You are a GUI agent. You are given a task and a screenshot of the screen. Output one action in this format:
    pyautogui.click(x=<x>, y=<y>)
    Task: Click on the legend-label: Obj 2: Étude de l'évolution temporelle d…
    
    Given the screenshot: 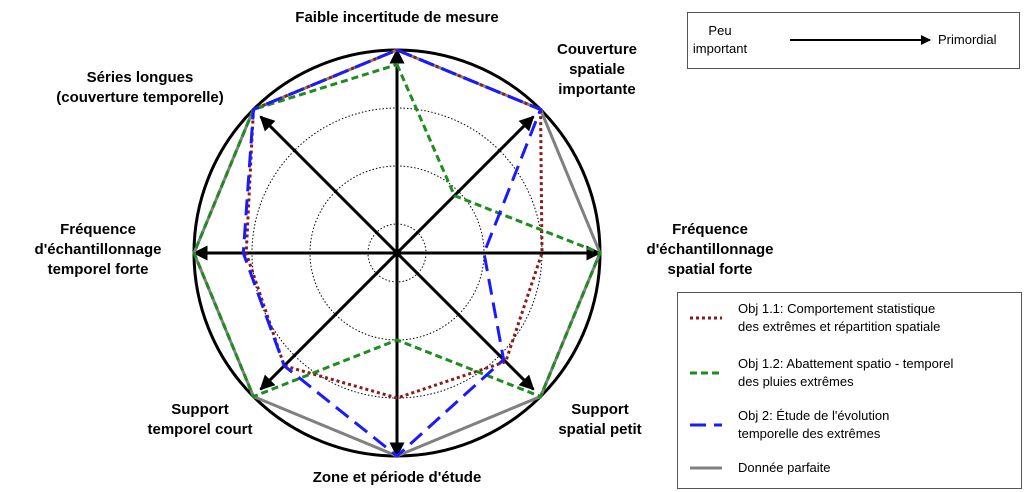 What is the action you would take?
    pyautogui.click(x=814, y=424)
    